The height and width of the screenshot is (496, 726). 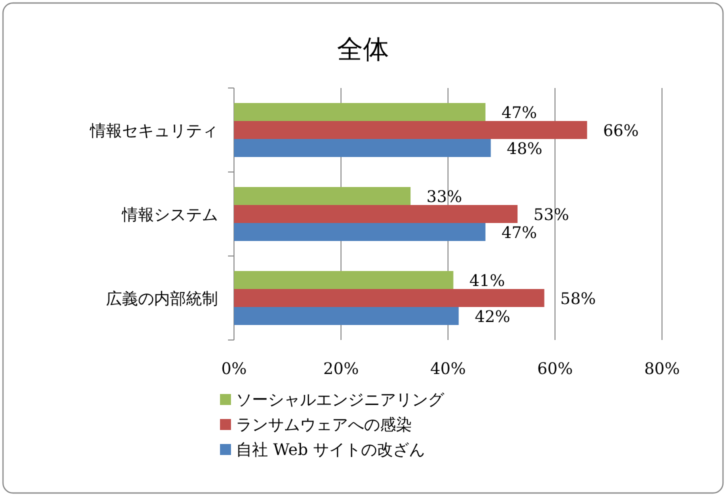 I want to click on data-label: 42%, so click(x=492, y=316).